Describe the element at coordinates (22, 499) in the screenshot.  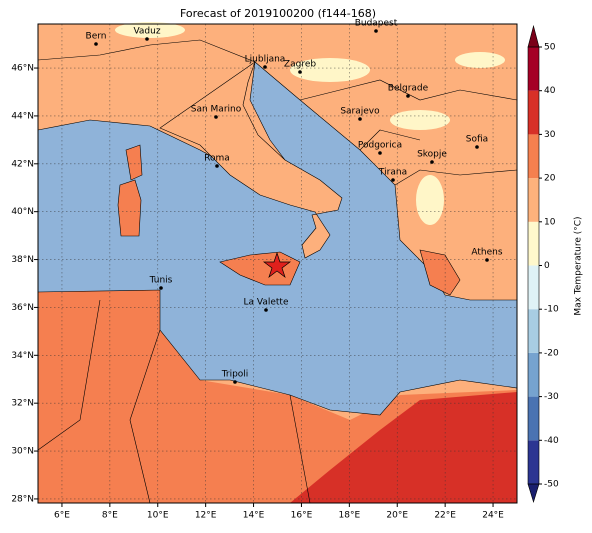
I see `y-tick-label: 28°N` at that location.